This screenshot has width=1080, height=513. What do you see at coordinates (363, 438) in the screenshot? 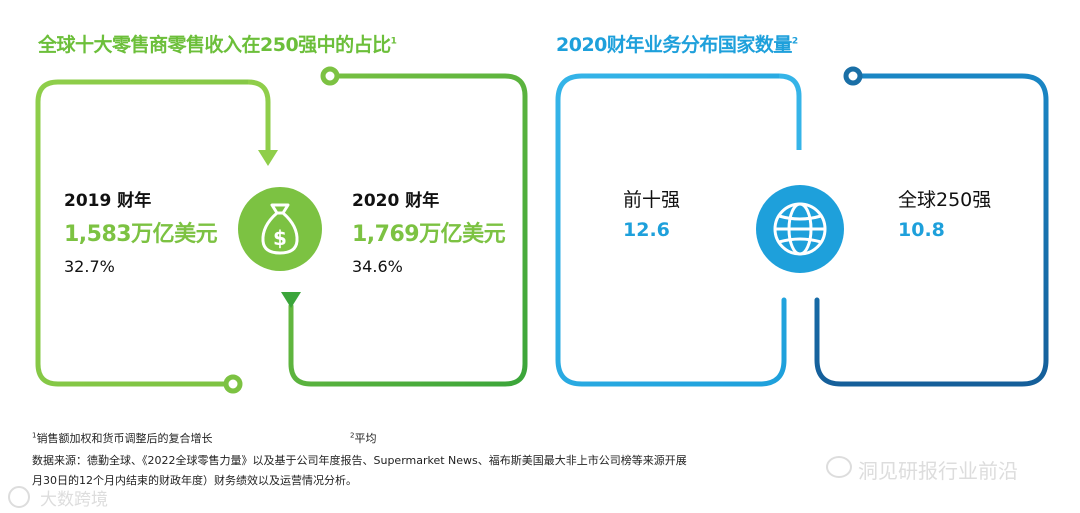
I see `footnote-2: 2平均` at bounding box center [363, 438].